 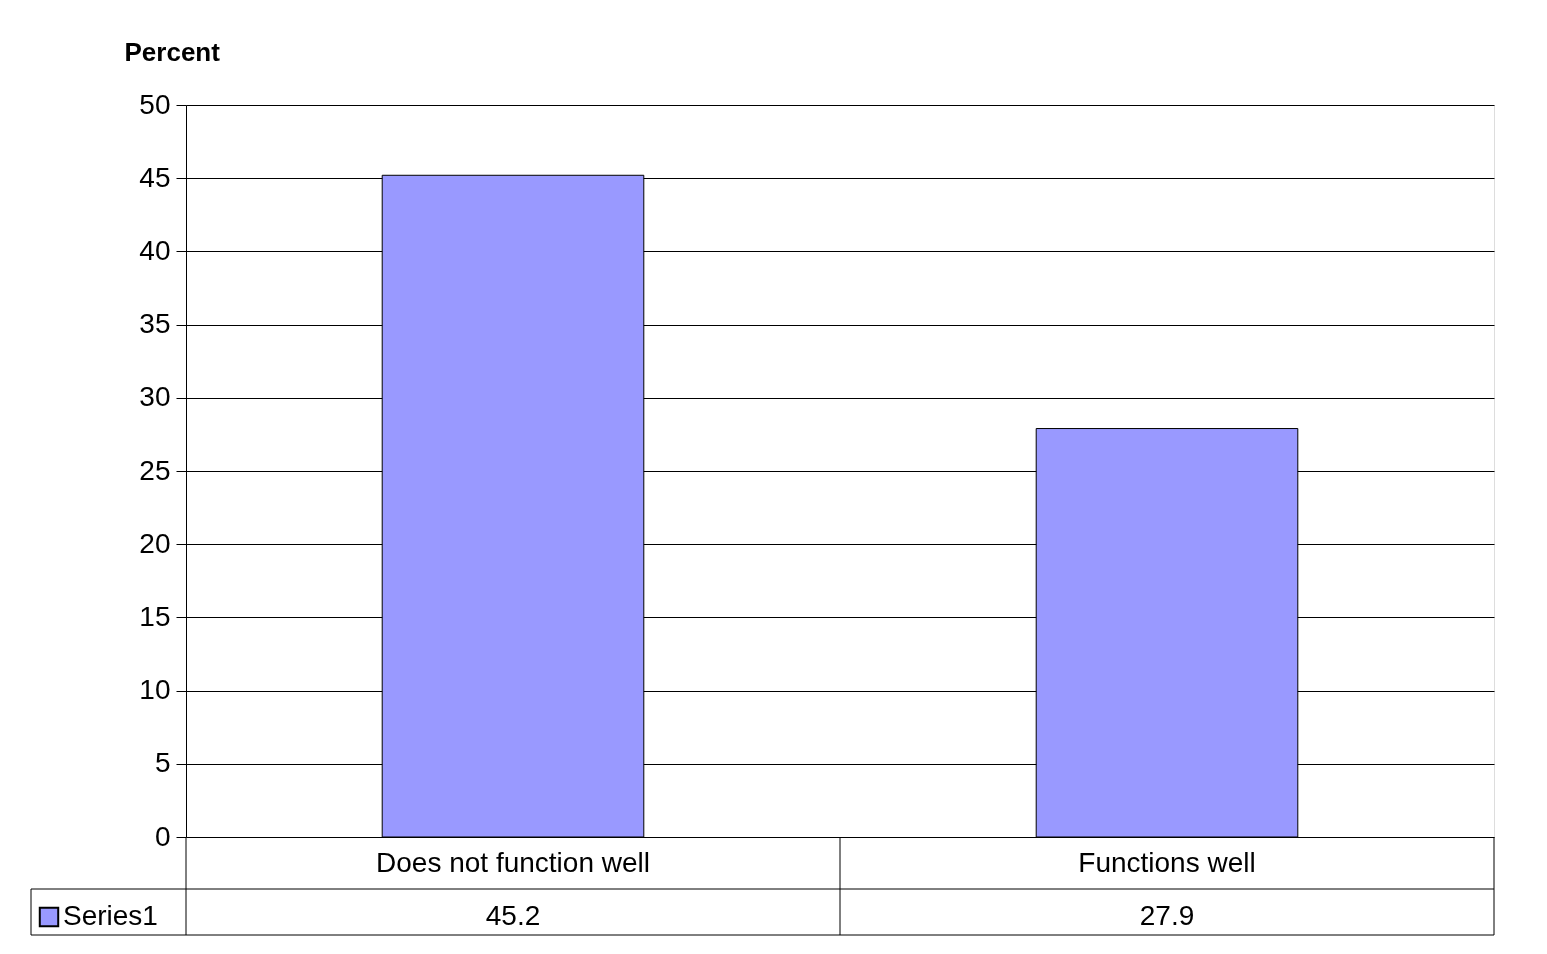 What do you see at coordinates (162, 763) in the screenshot?
I see `y-tick-label: 5` at bounding box center [162, 763].